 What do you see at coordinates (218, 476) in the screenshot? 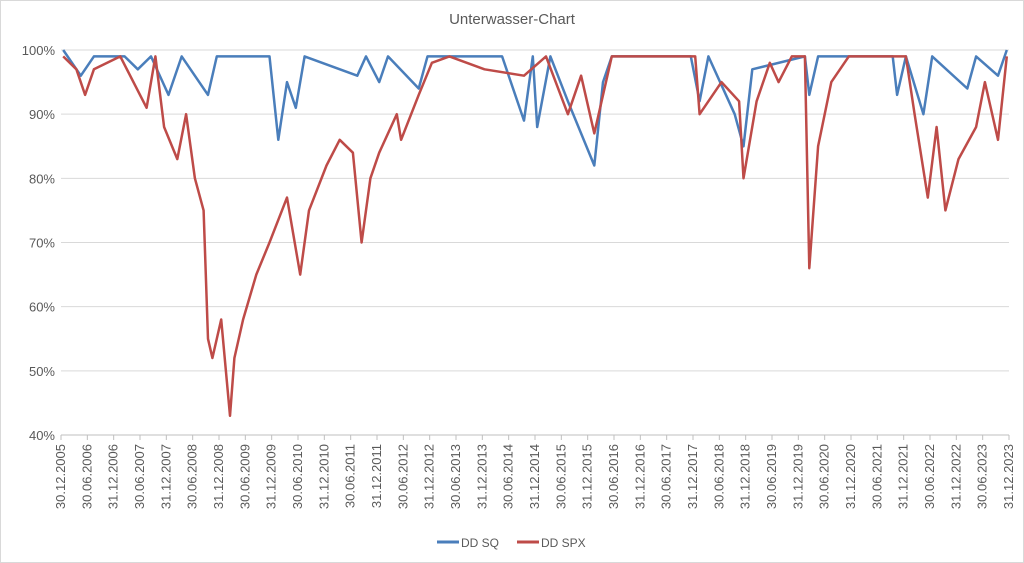
I see `x-tick-label: 31.12.2008` at bounding box center [218, 476].